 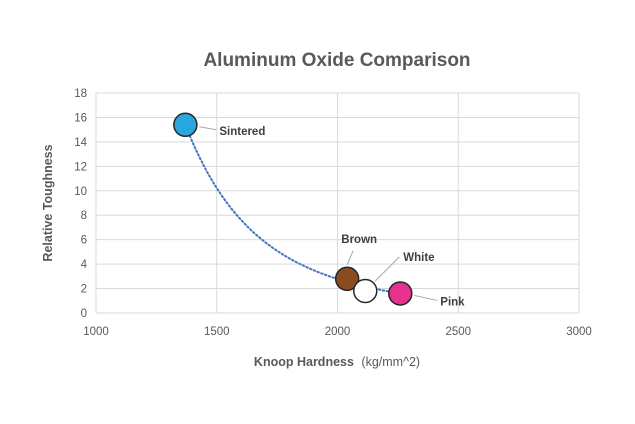 What do you see at coordinates (80, 204) in the screenshot?
I see `y-axis-ticks: 0 2 4 6 8 10 12 14 16 18` at bounding box center [80, 204].